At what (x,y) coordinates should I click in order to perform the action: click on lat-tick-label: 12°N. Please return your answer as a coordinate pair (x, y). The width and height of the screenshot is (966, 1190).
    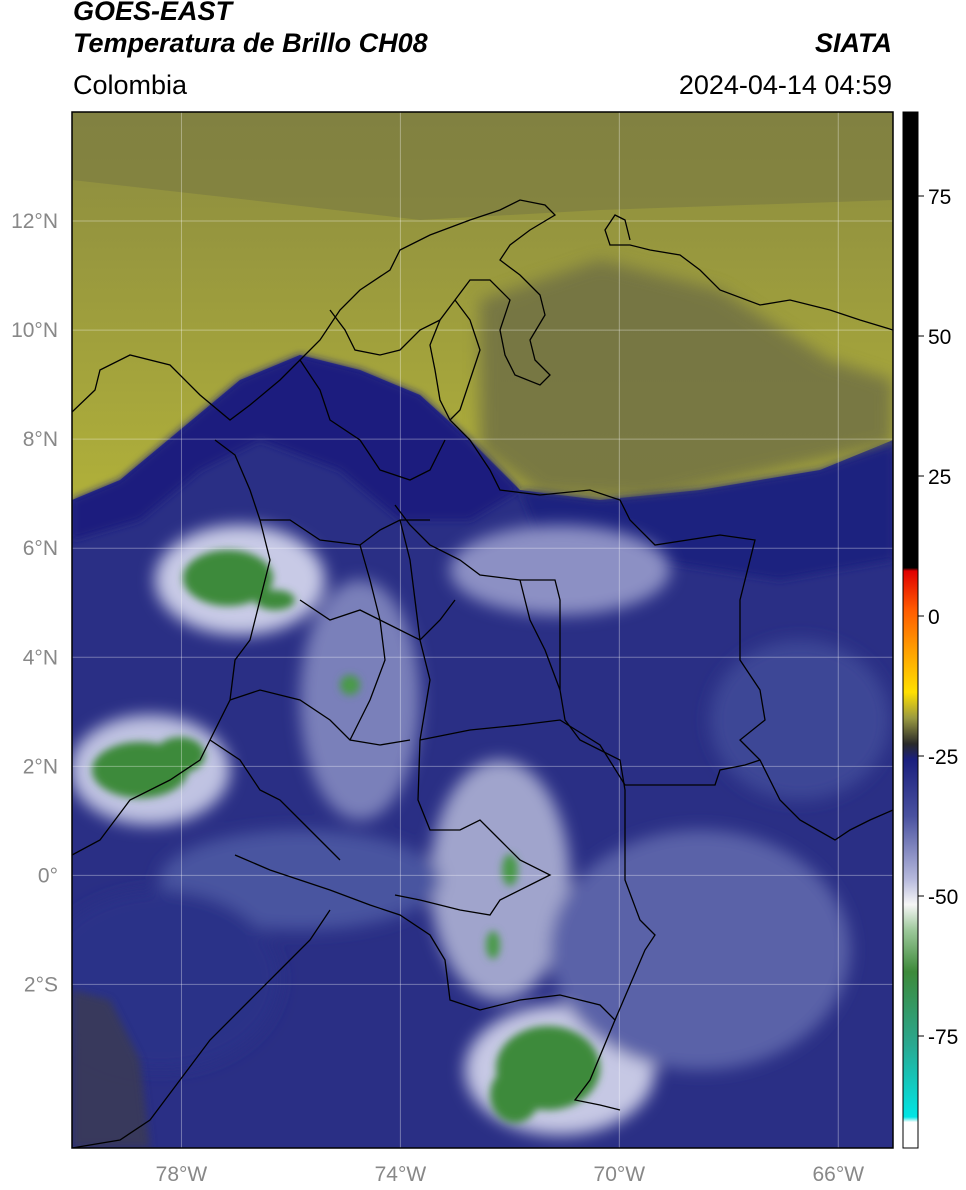
    Looking at the image, I should click on (34, 221).